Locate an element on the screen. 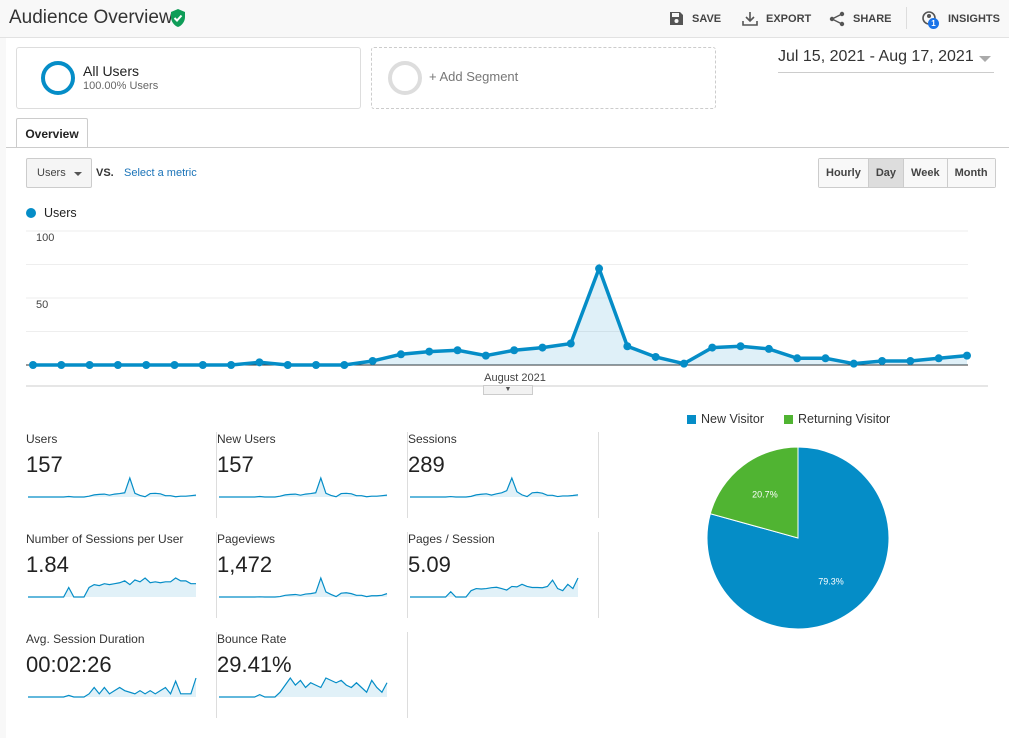 The width and height of the screenshot is (1009, 738). metric-value: 1,472 is located at coordinates (245, 564).